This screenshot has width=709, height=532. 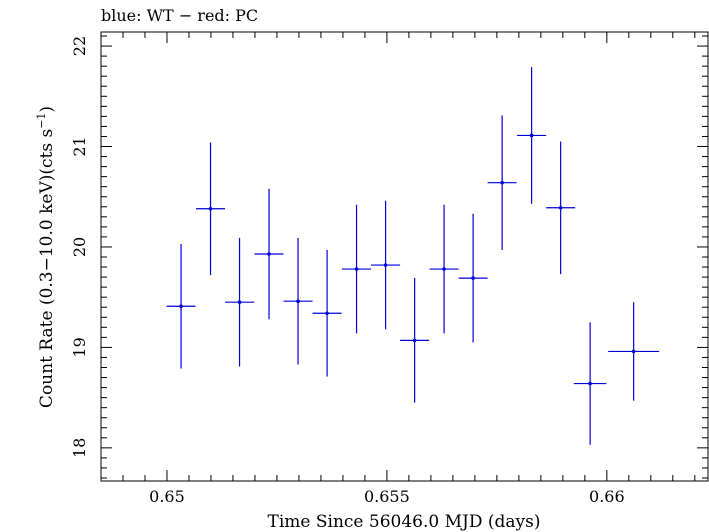 What do you see at coordinates (167, 496) in the screenshot?
I see `x-tick-label: 0.65` at bounding box center [167, 496].